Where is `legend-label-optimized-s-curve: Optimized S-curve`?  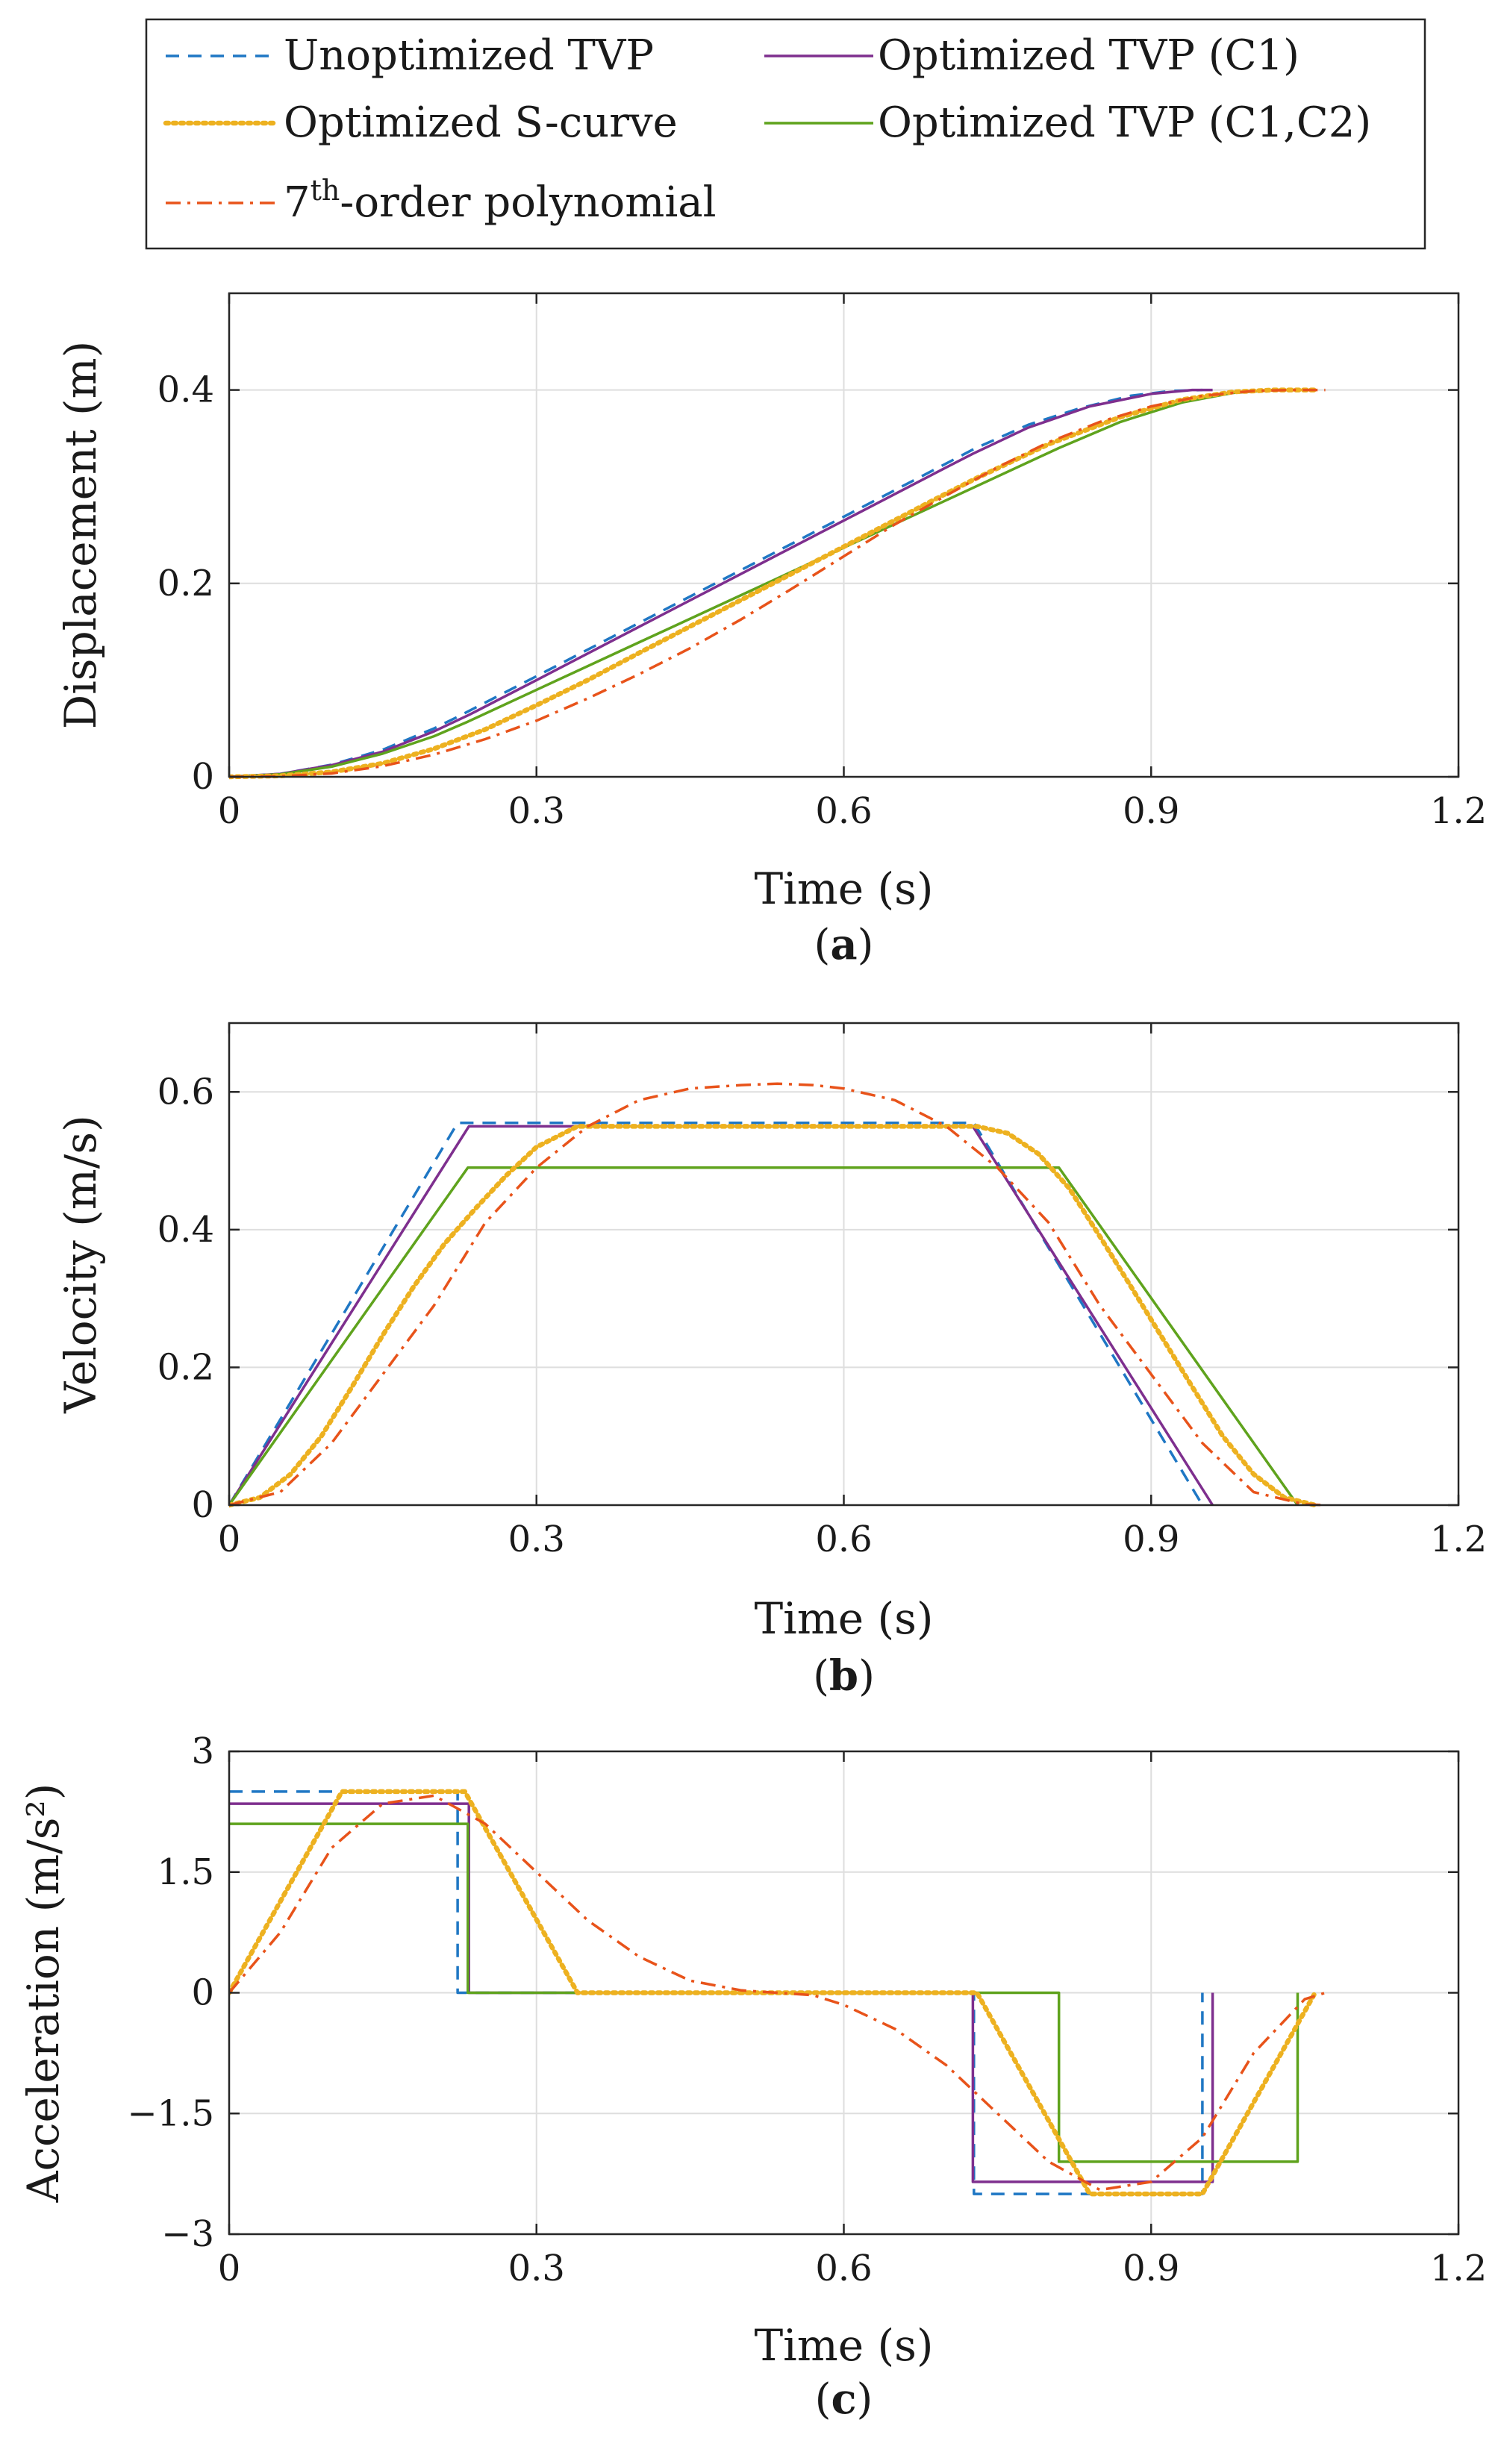 legend-label-optimized-s-curve: Optimized S-curve is located at coordinates (481, 123).